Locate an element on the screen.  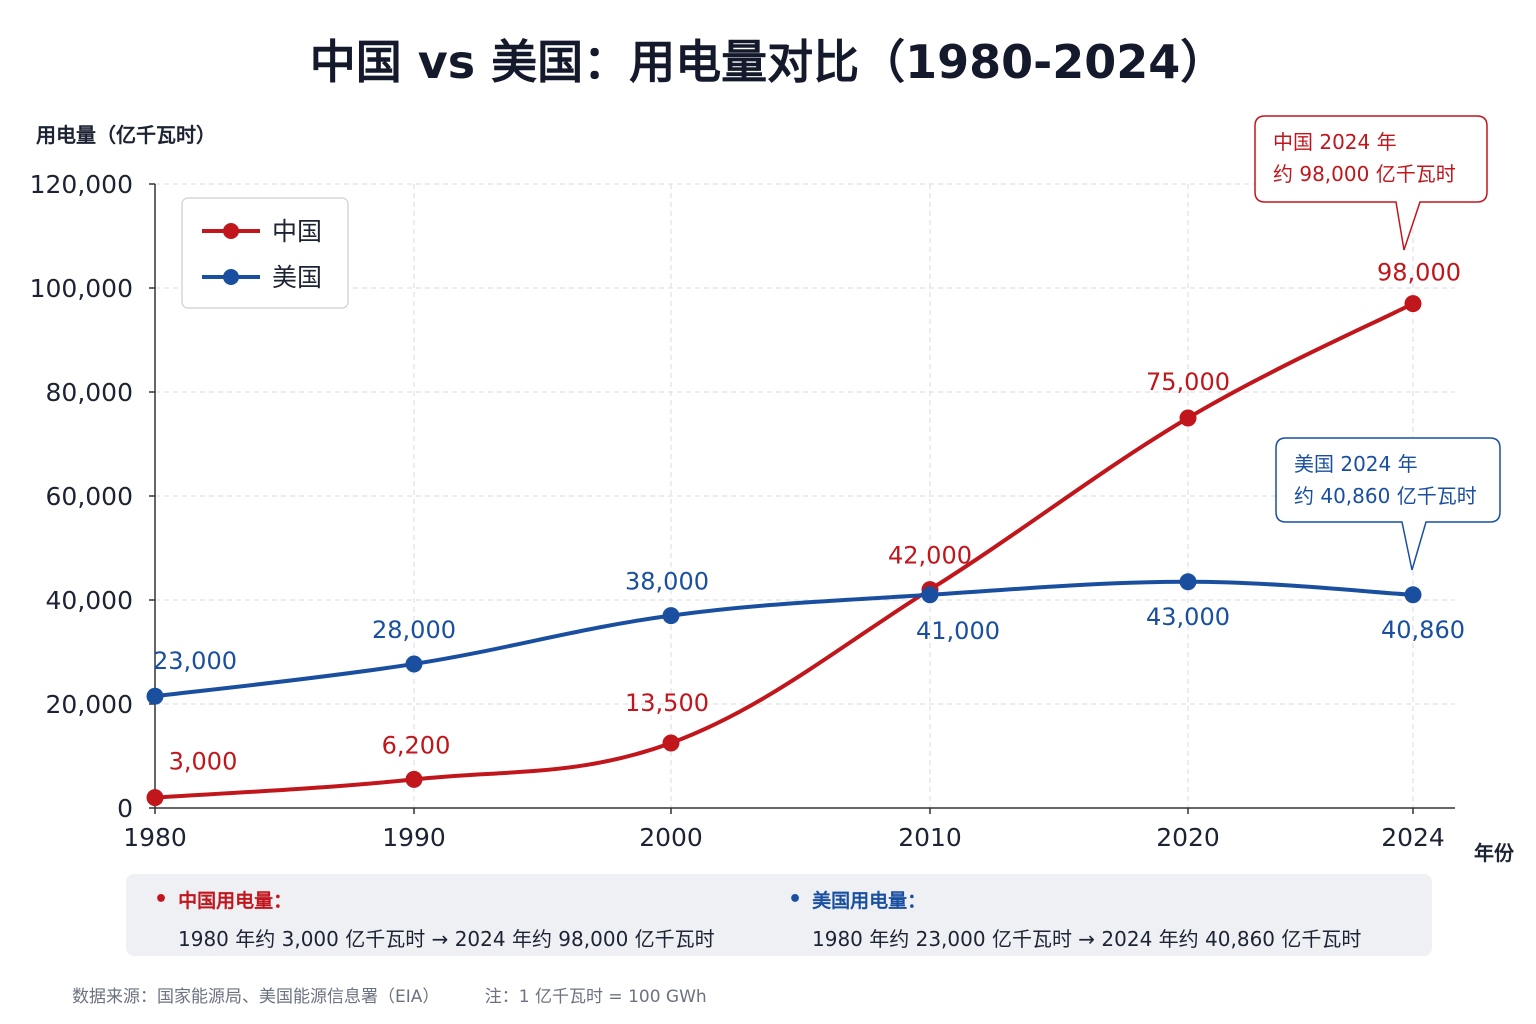
usa-summary-heading: • 美国用电量： is located at coordinates (1074, 899).